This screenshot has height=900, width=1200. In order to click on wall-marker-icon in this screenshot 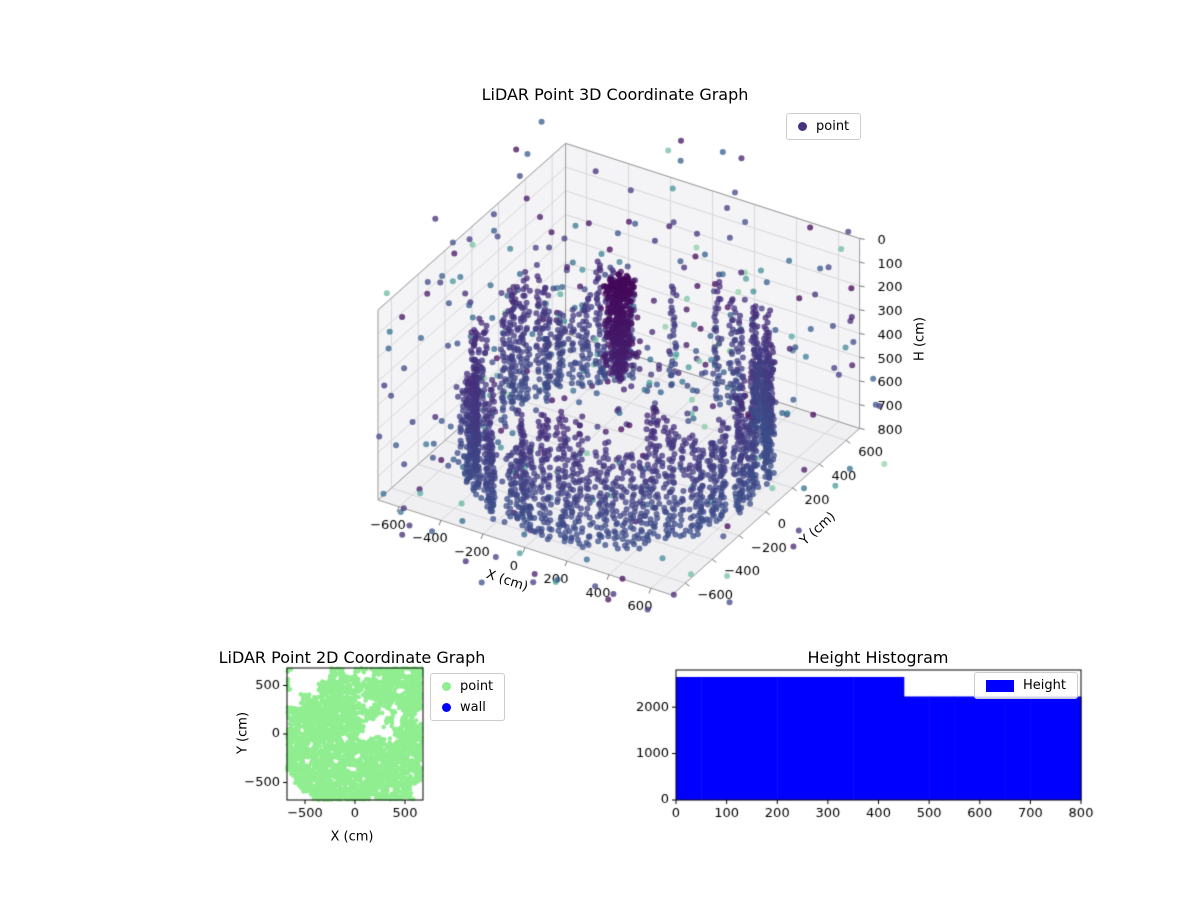, I will do `click(446, 707)`.